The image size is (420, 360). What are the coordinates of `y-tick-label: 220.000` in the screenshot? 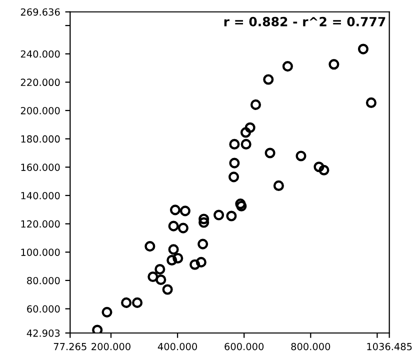 It's located at (40, 82).